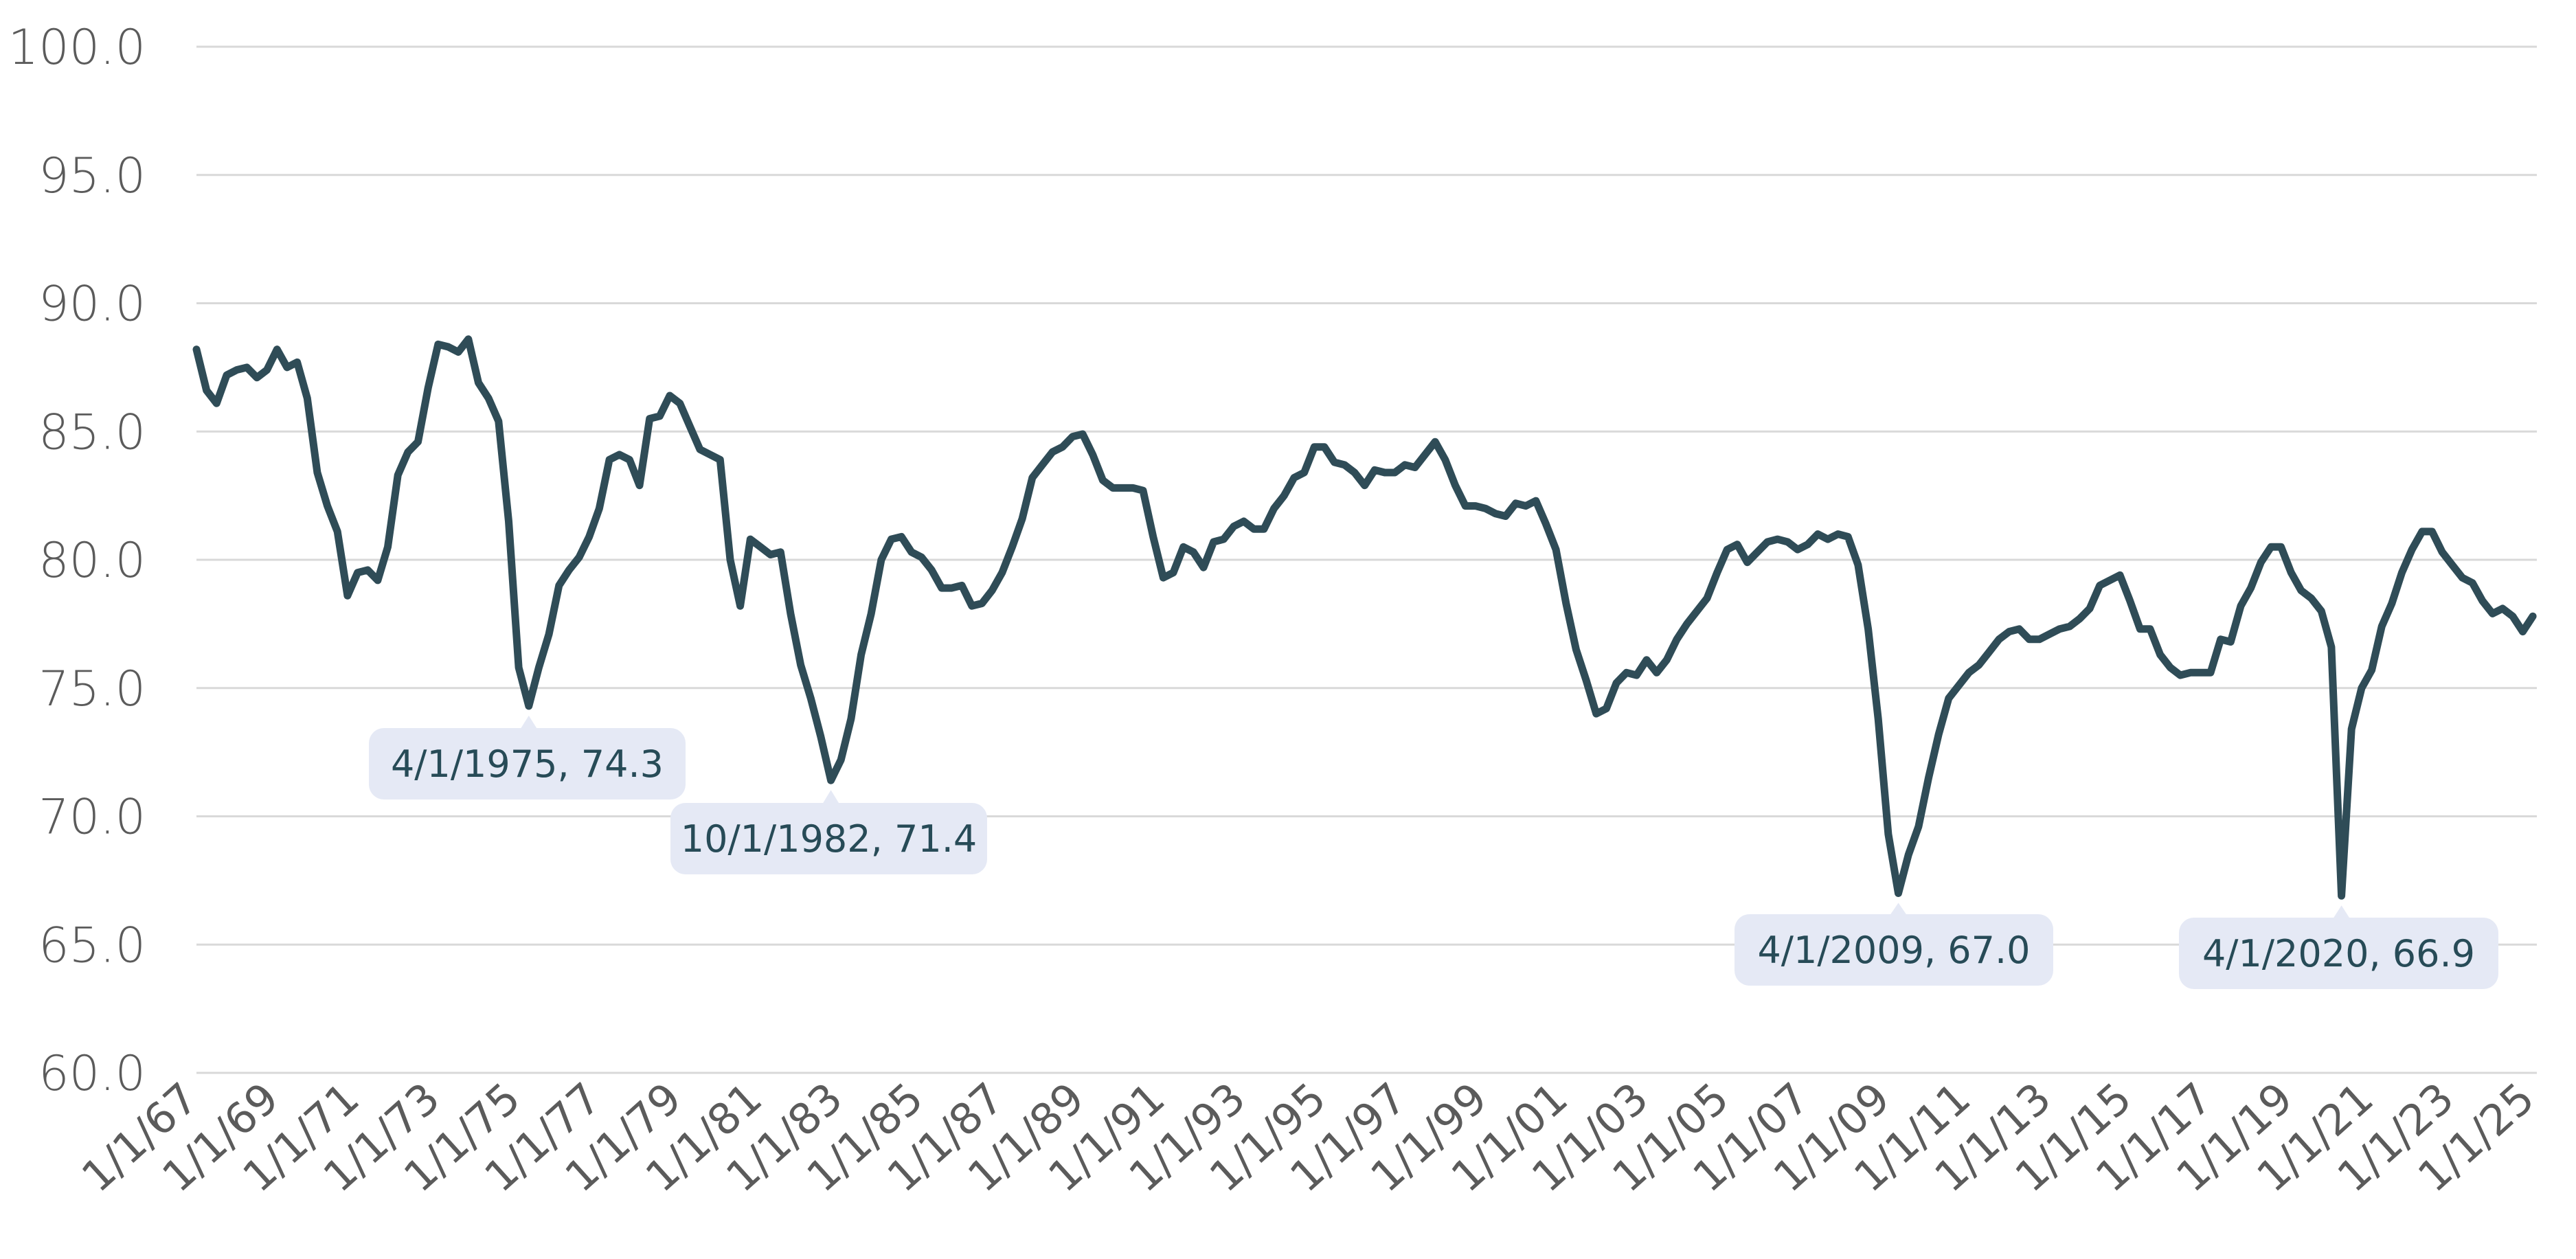 This screenshot has width=2576, height=1259. What do you see at coordinates (92, 945) in the screenshot?
I see `y-tick-label: 65.0` at bounding box center [92, 945].